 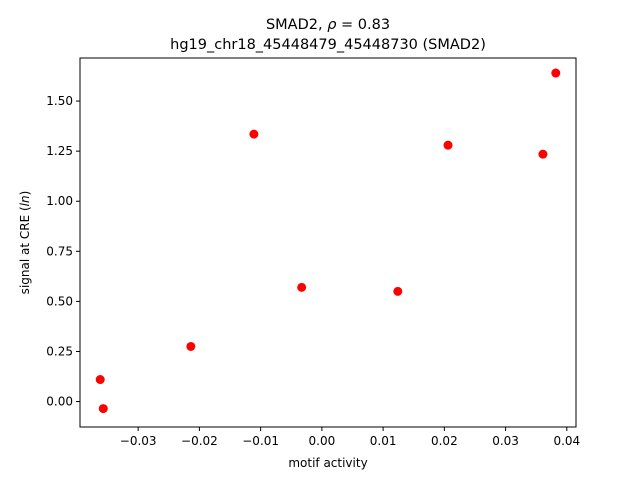 I want to click on x-tick-label: 0.00, so click(x=322, y=441).